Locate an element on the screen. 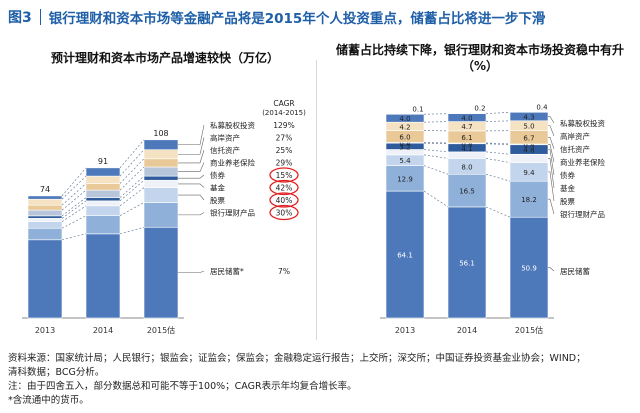  segment-value-label: 16.5 is located at coordinates (467, 192).